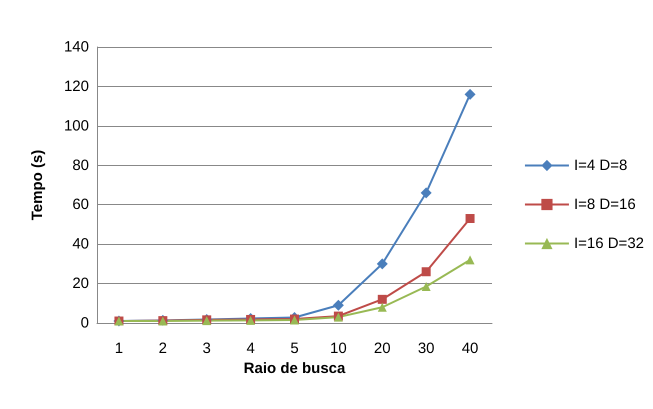 The image size is (653, 409). What do you see at coordinates (470, 348) in the screenshot?
I see `x-tick-label: 40` at bounding box center [470, 348].